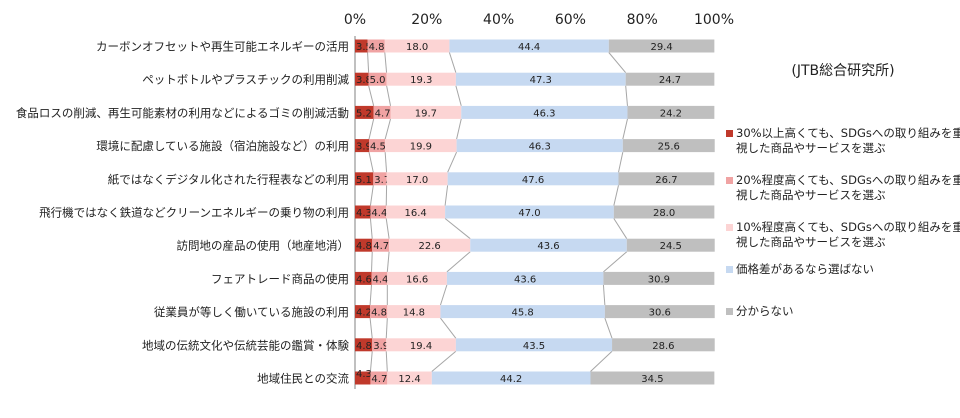 The height and width of the screenshot is (418, 960). I want to click on data-label: 26.7, so click(666, 180).